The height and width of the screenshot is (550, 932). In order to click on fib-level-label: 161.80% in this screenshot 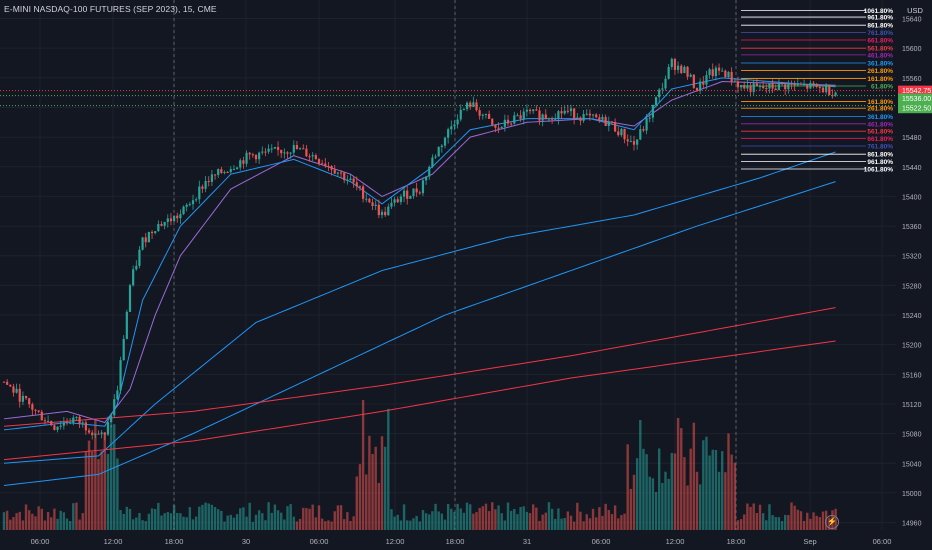, I will do `click(880, 79)`.